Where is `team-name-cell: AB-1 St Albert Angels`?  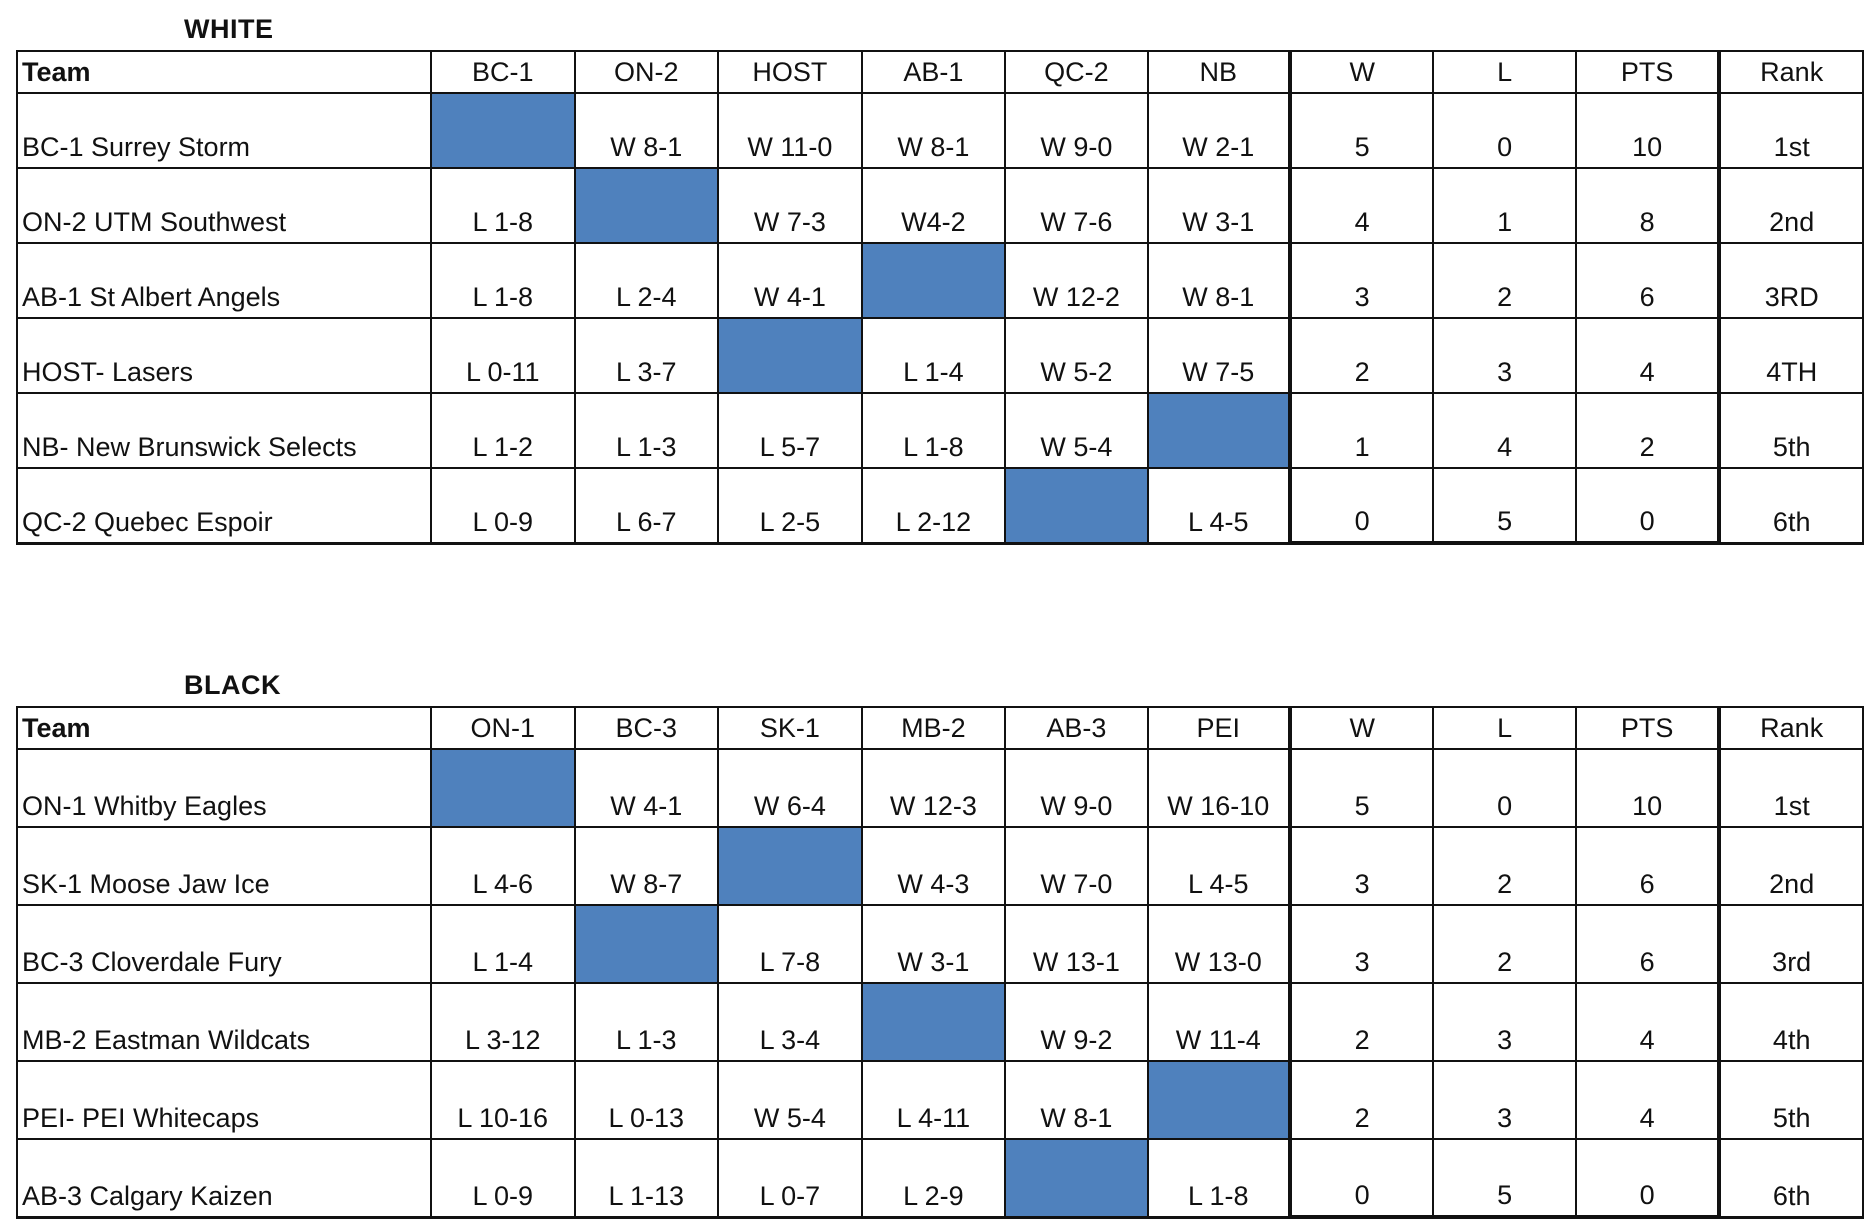 team-name-cell: AB-1 St Albert Angels is located at coordinates (224, 280).